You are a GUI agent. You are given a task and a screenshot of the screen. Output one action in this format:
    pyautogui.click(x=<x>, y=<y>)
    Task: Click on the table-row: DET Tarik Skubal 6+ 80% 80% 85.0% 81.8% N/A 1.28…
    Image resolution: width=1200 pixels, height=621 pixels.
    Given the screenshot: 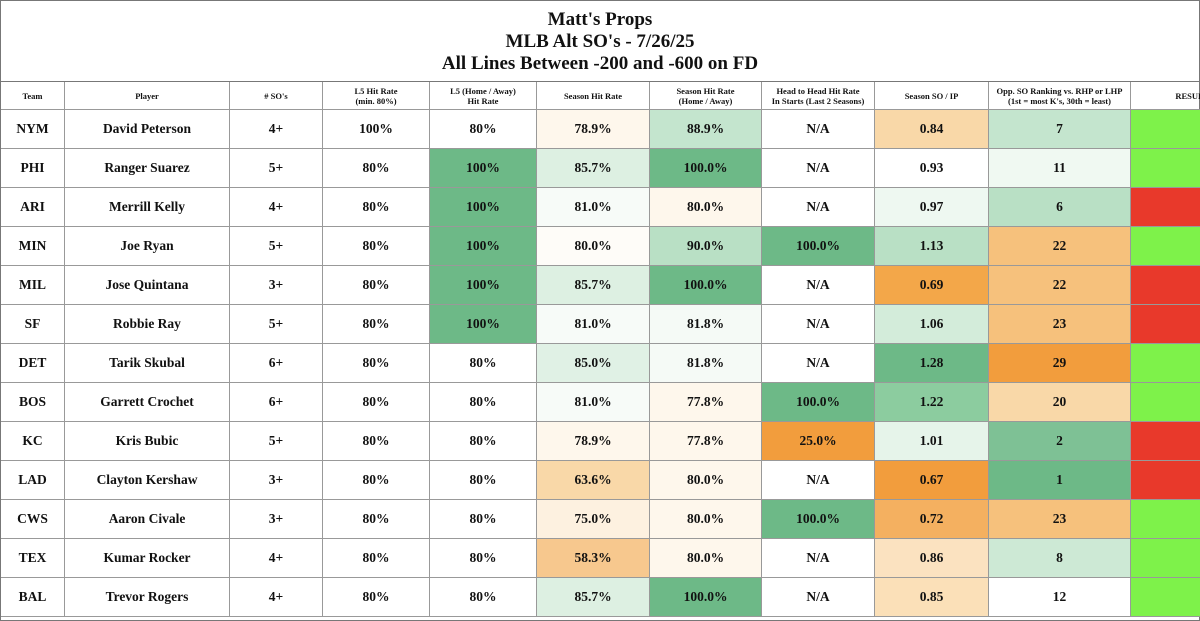 What is the action you would take?
    pyautogui.click(x=600, y=363)
    